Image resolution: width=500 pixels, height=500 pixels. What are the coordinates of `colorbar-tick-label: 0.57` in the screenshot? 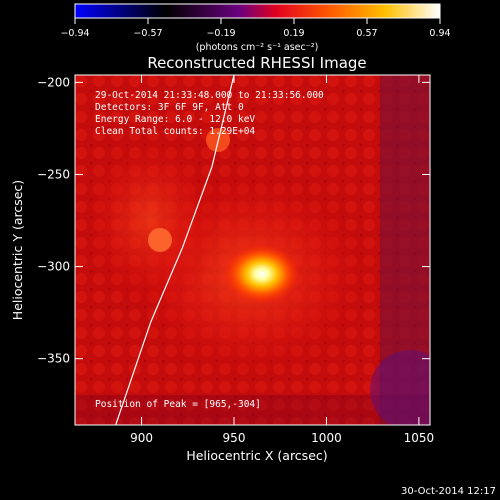 It's located at (366, 33).